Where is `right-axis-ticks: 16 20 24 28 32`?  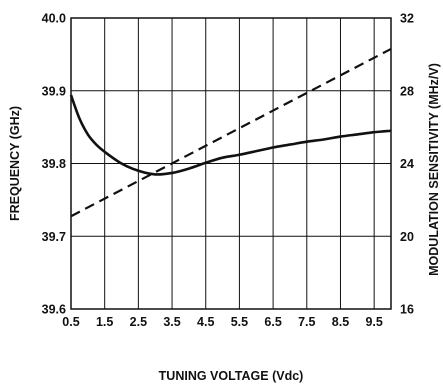 right-axis-ticks: 16 20 24 28 32 is located at coordinates (407, 164).